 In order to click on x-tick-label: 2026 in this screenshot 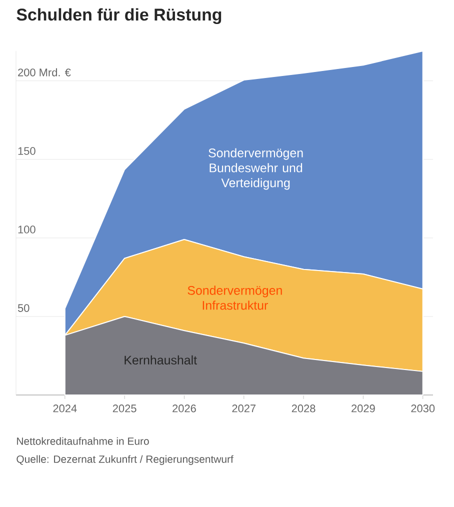, I will do `click(184, 408)`.